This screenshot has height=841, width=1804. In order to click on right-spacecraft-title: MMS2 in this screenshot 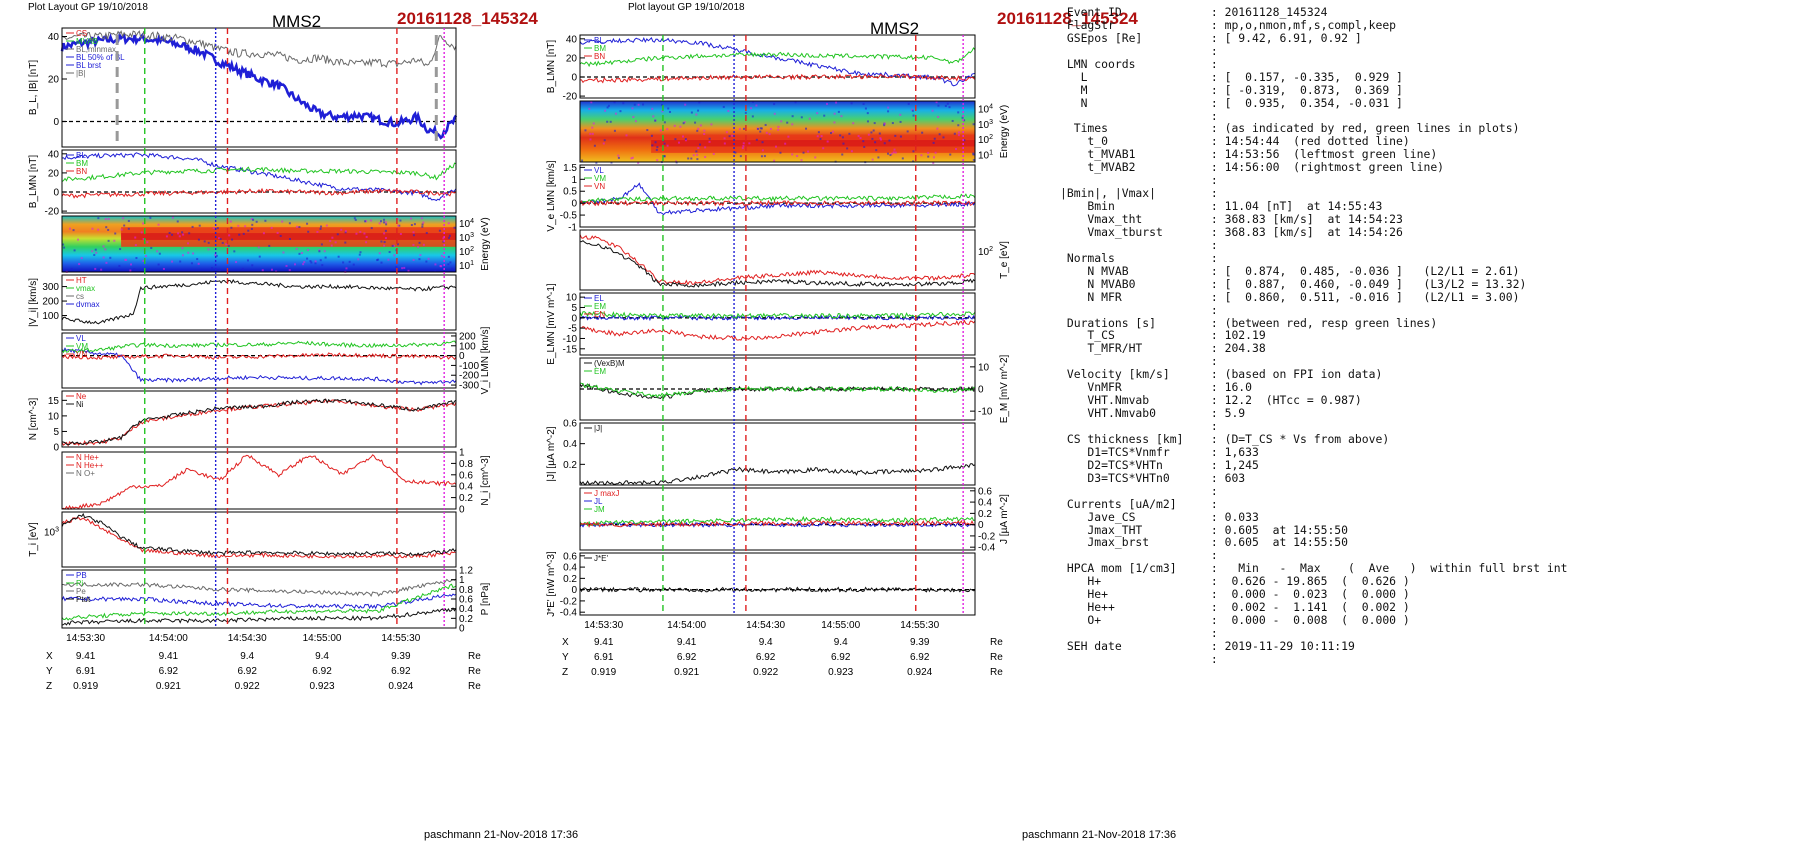, I will do `click(894, 28)`.